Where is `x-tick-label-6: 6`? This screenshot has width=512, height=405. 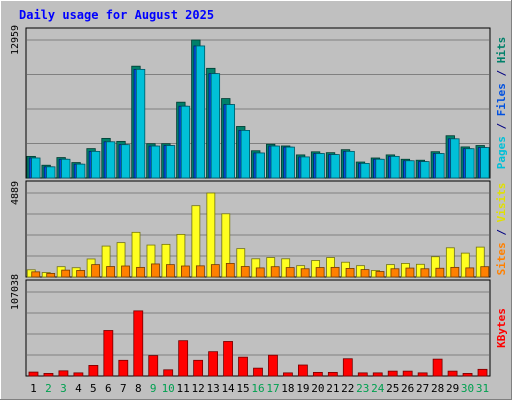 x-tick-label-6: 6 is located at coordinates (108, 388).